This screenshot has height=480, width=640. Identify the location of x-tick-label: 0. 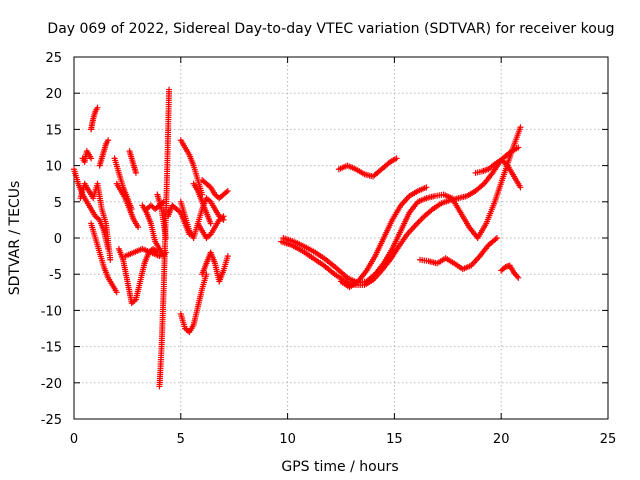
(74, 439).